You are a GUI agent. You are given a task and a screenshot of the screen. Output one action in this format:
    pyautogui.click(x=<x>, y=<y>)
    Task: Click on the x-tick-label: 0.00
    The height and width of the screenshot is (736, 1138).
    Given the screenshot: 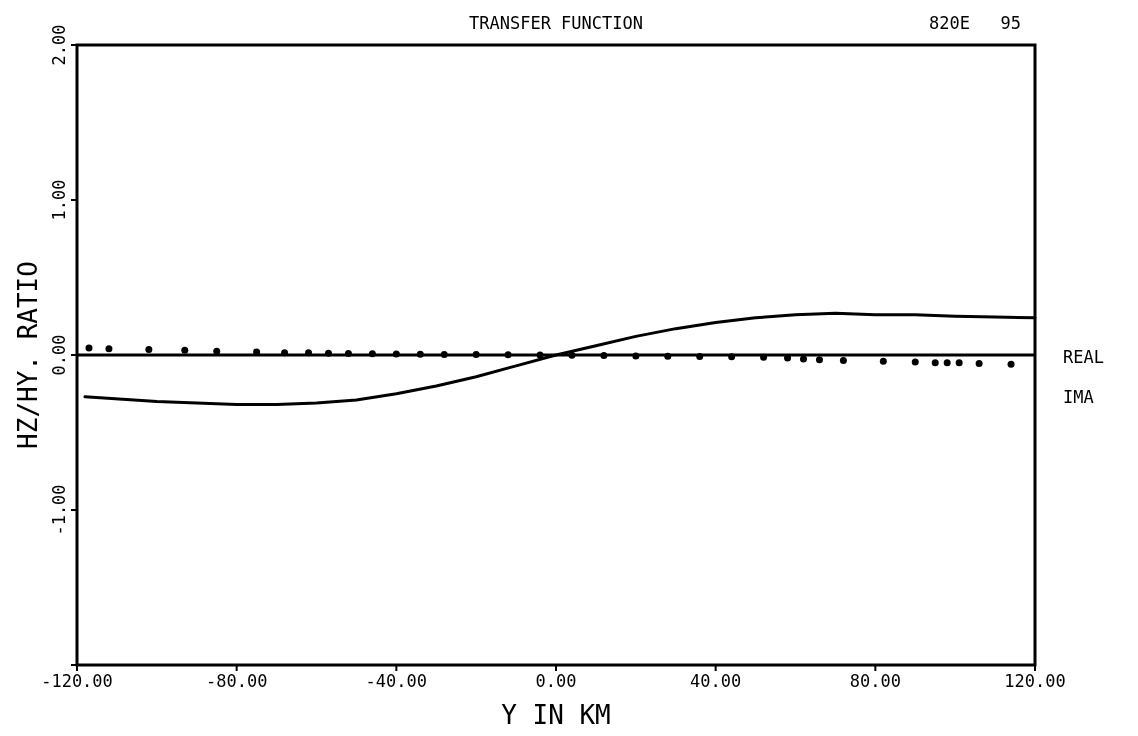 What is the action you would take?
    pyautogui.click(x=556, y=681)
    